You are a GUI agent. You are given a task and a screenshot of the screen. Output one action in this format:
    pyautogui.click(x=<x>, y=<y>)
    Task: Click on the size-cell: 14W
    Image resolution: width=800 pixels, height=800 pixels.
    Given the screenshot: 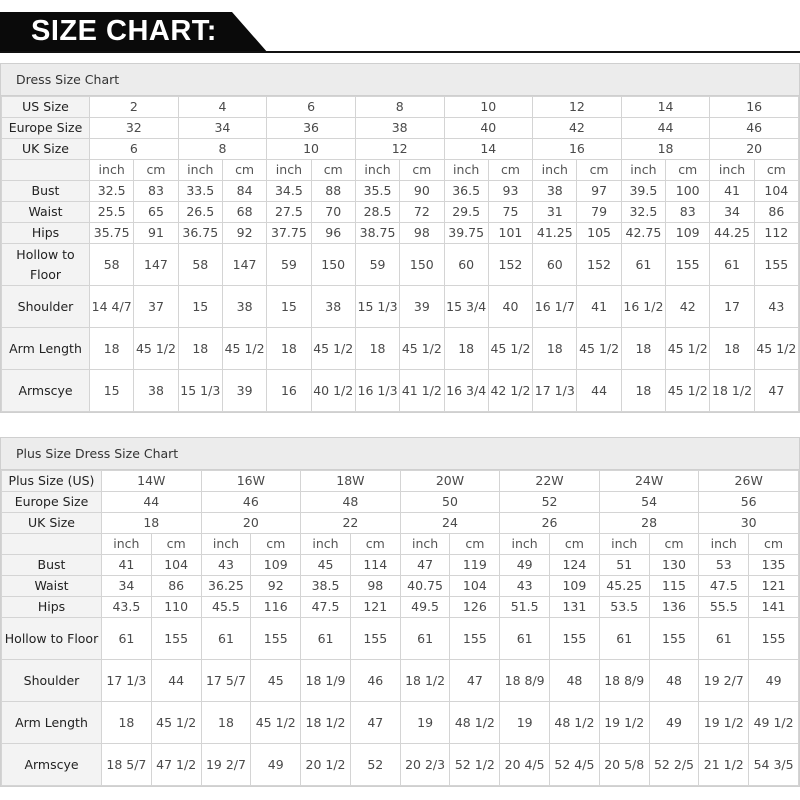 What is the action you would take?
    pyautogui.click(x=151, y=481)
    